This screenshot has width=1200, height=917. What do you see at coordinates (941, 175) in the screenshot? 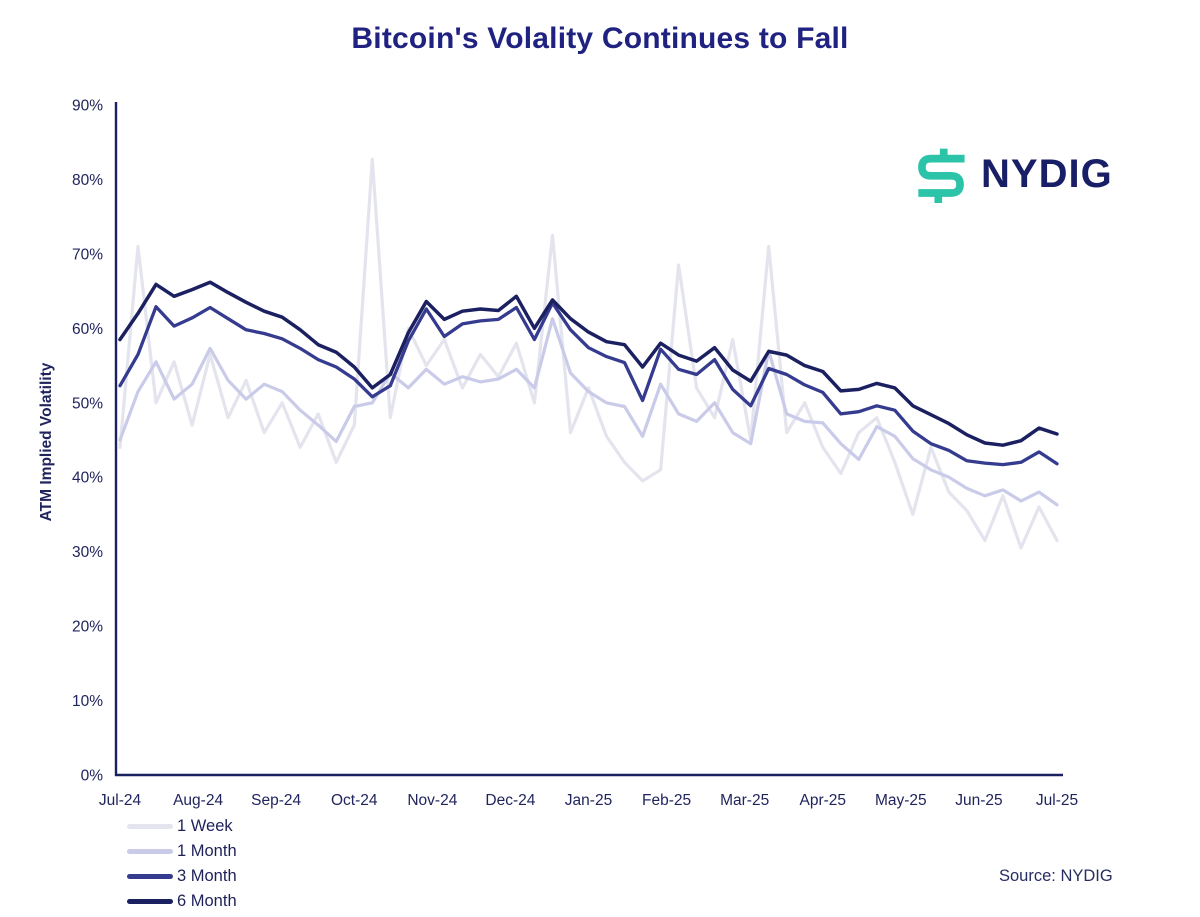
I see `nydig-dollar-icon` at bounding box center [941, 175].